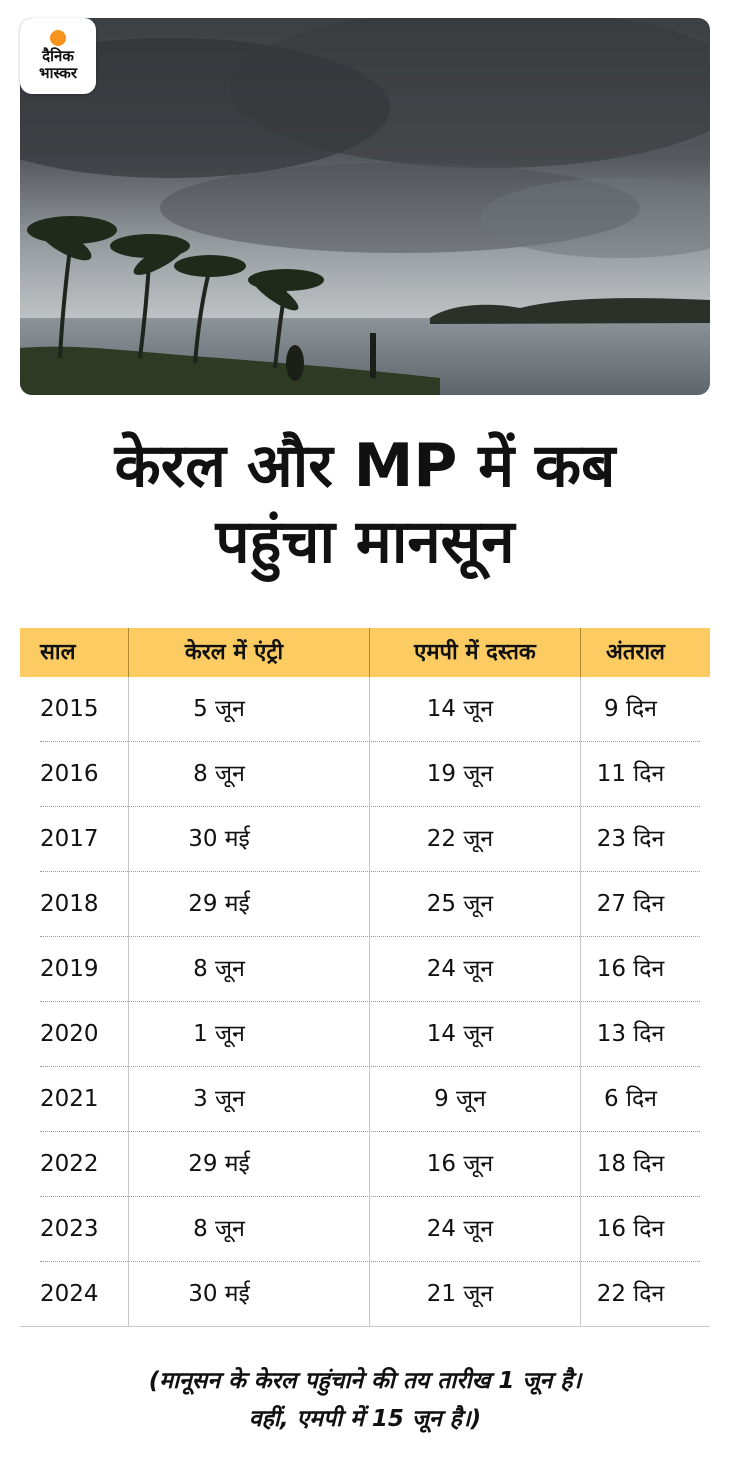  Describe the element at coordinates (645, 1164) in the screenshot. I see `cell-gap: 18 दिन` at that location.